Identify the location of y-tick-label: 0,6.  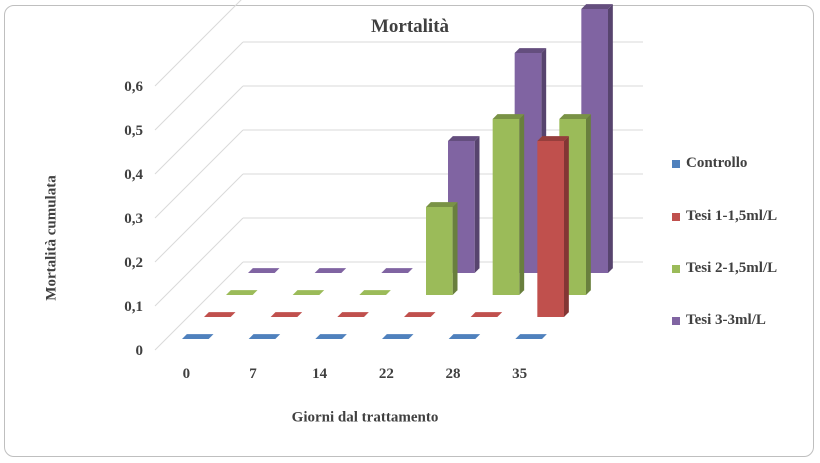
(133, 87).